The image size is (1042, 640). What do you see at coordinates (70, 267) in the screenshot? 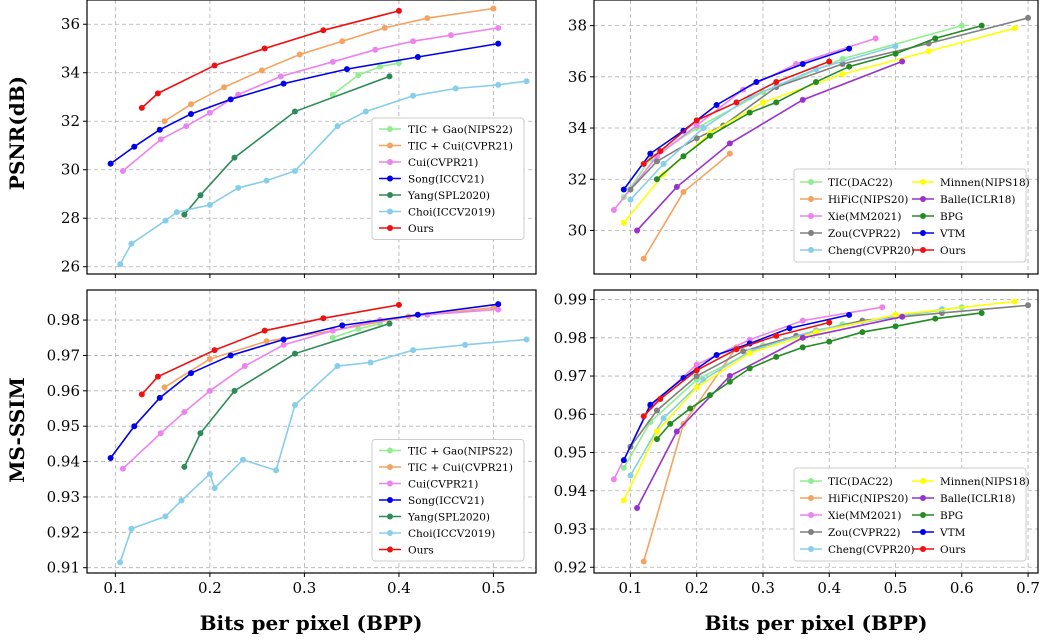
I see `y-tick-label: 26` at bounding box center [70, 267].